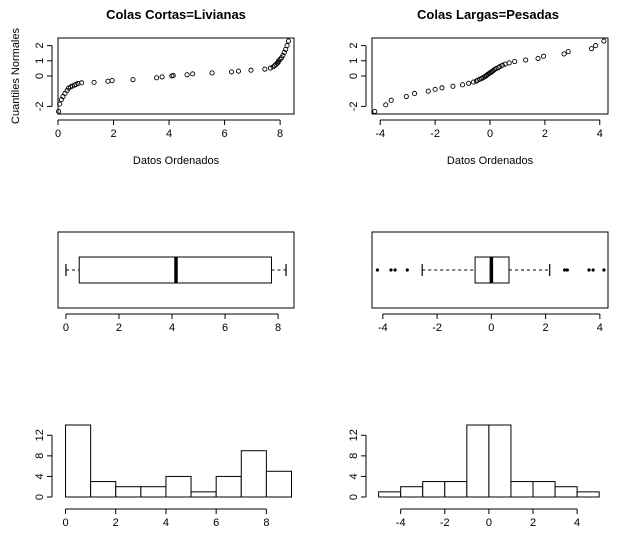  What do you see at coordinates (169, 129) in the screenshot?
I see `qq-left-x-axis: 0 2 4 6 8` at bounding box center [169, 129].